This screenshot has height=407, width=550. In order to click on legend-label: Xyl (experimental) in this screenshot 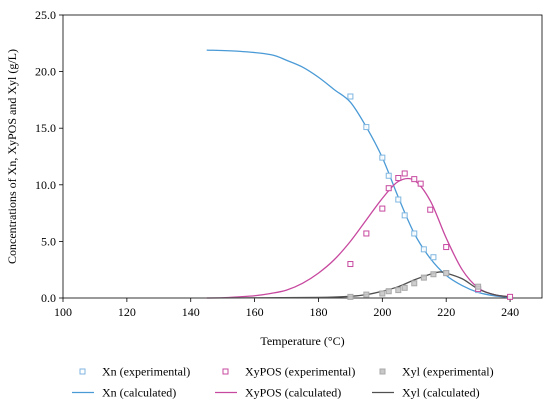, I will do `click(448, 372)`.